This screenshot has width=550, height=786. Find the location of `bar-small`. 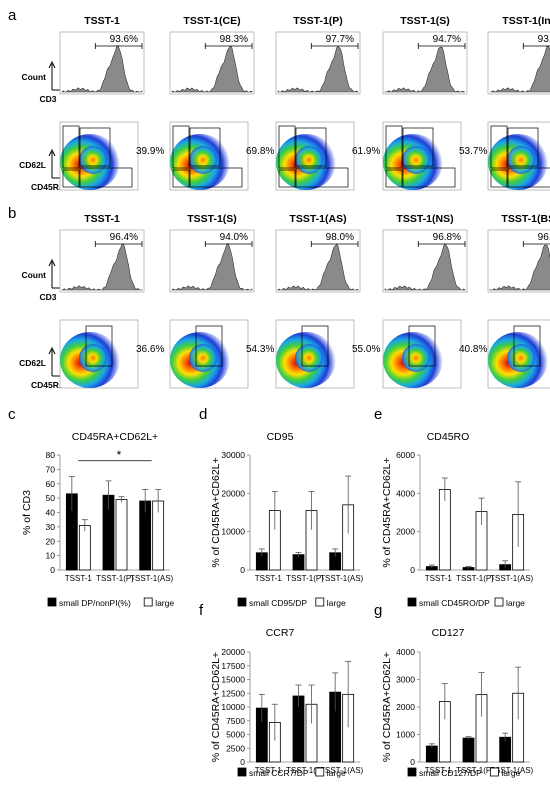

bar-small is located at coordinates (431, 754).